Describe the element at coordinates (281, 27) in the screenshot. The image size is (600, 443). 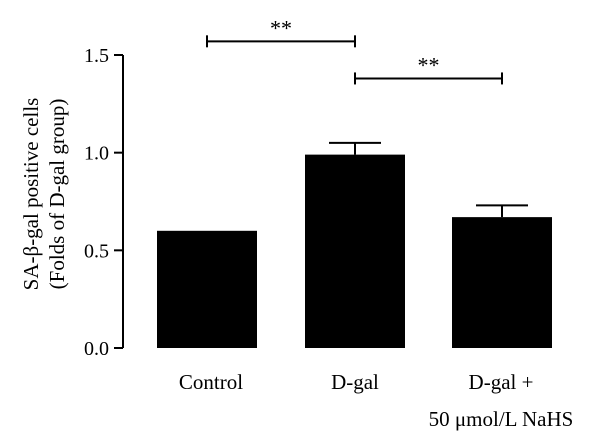
I see `significance-label-0: **` at that location.